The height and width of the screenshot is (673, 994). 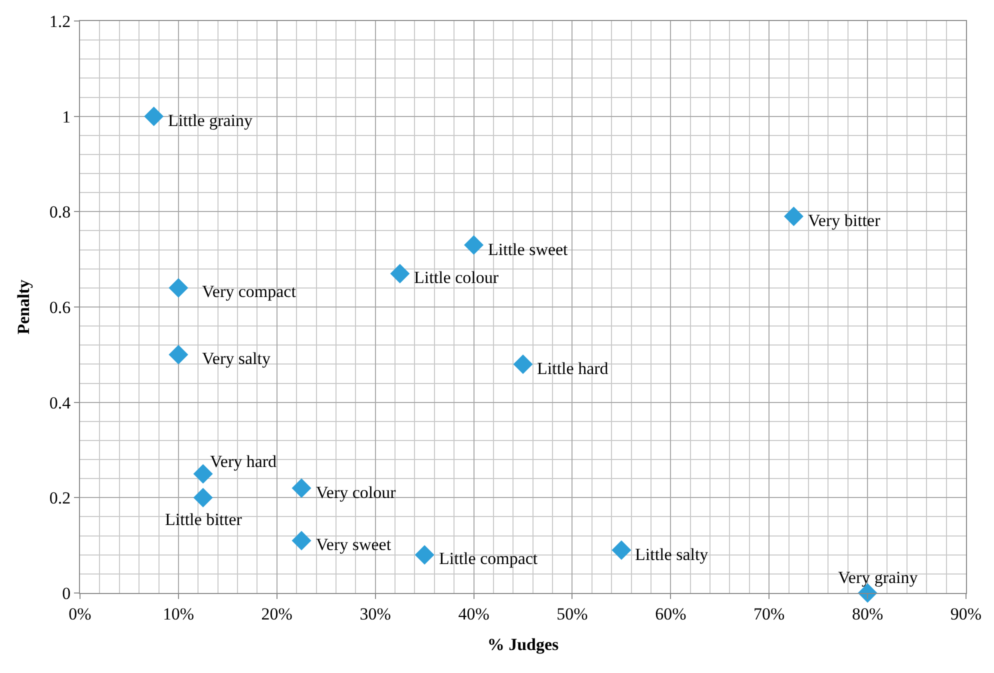 What do you see at coordinates (66, 593) in the screenshot?
I see `y-tick-label: 0` at bounding box center [66, 593].